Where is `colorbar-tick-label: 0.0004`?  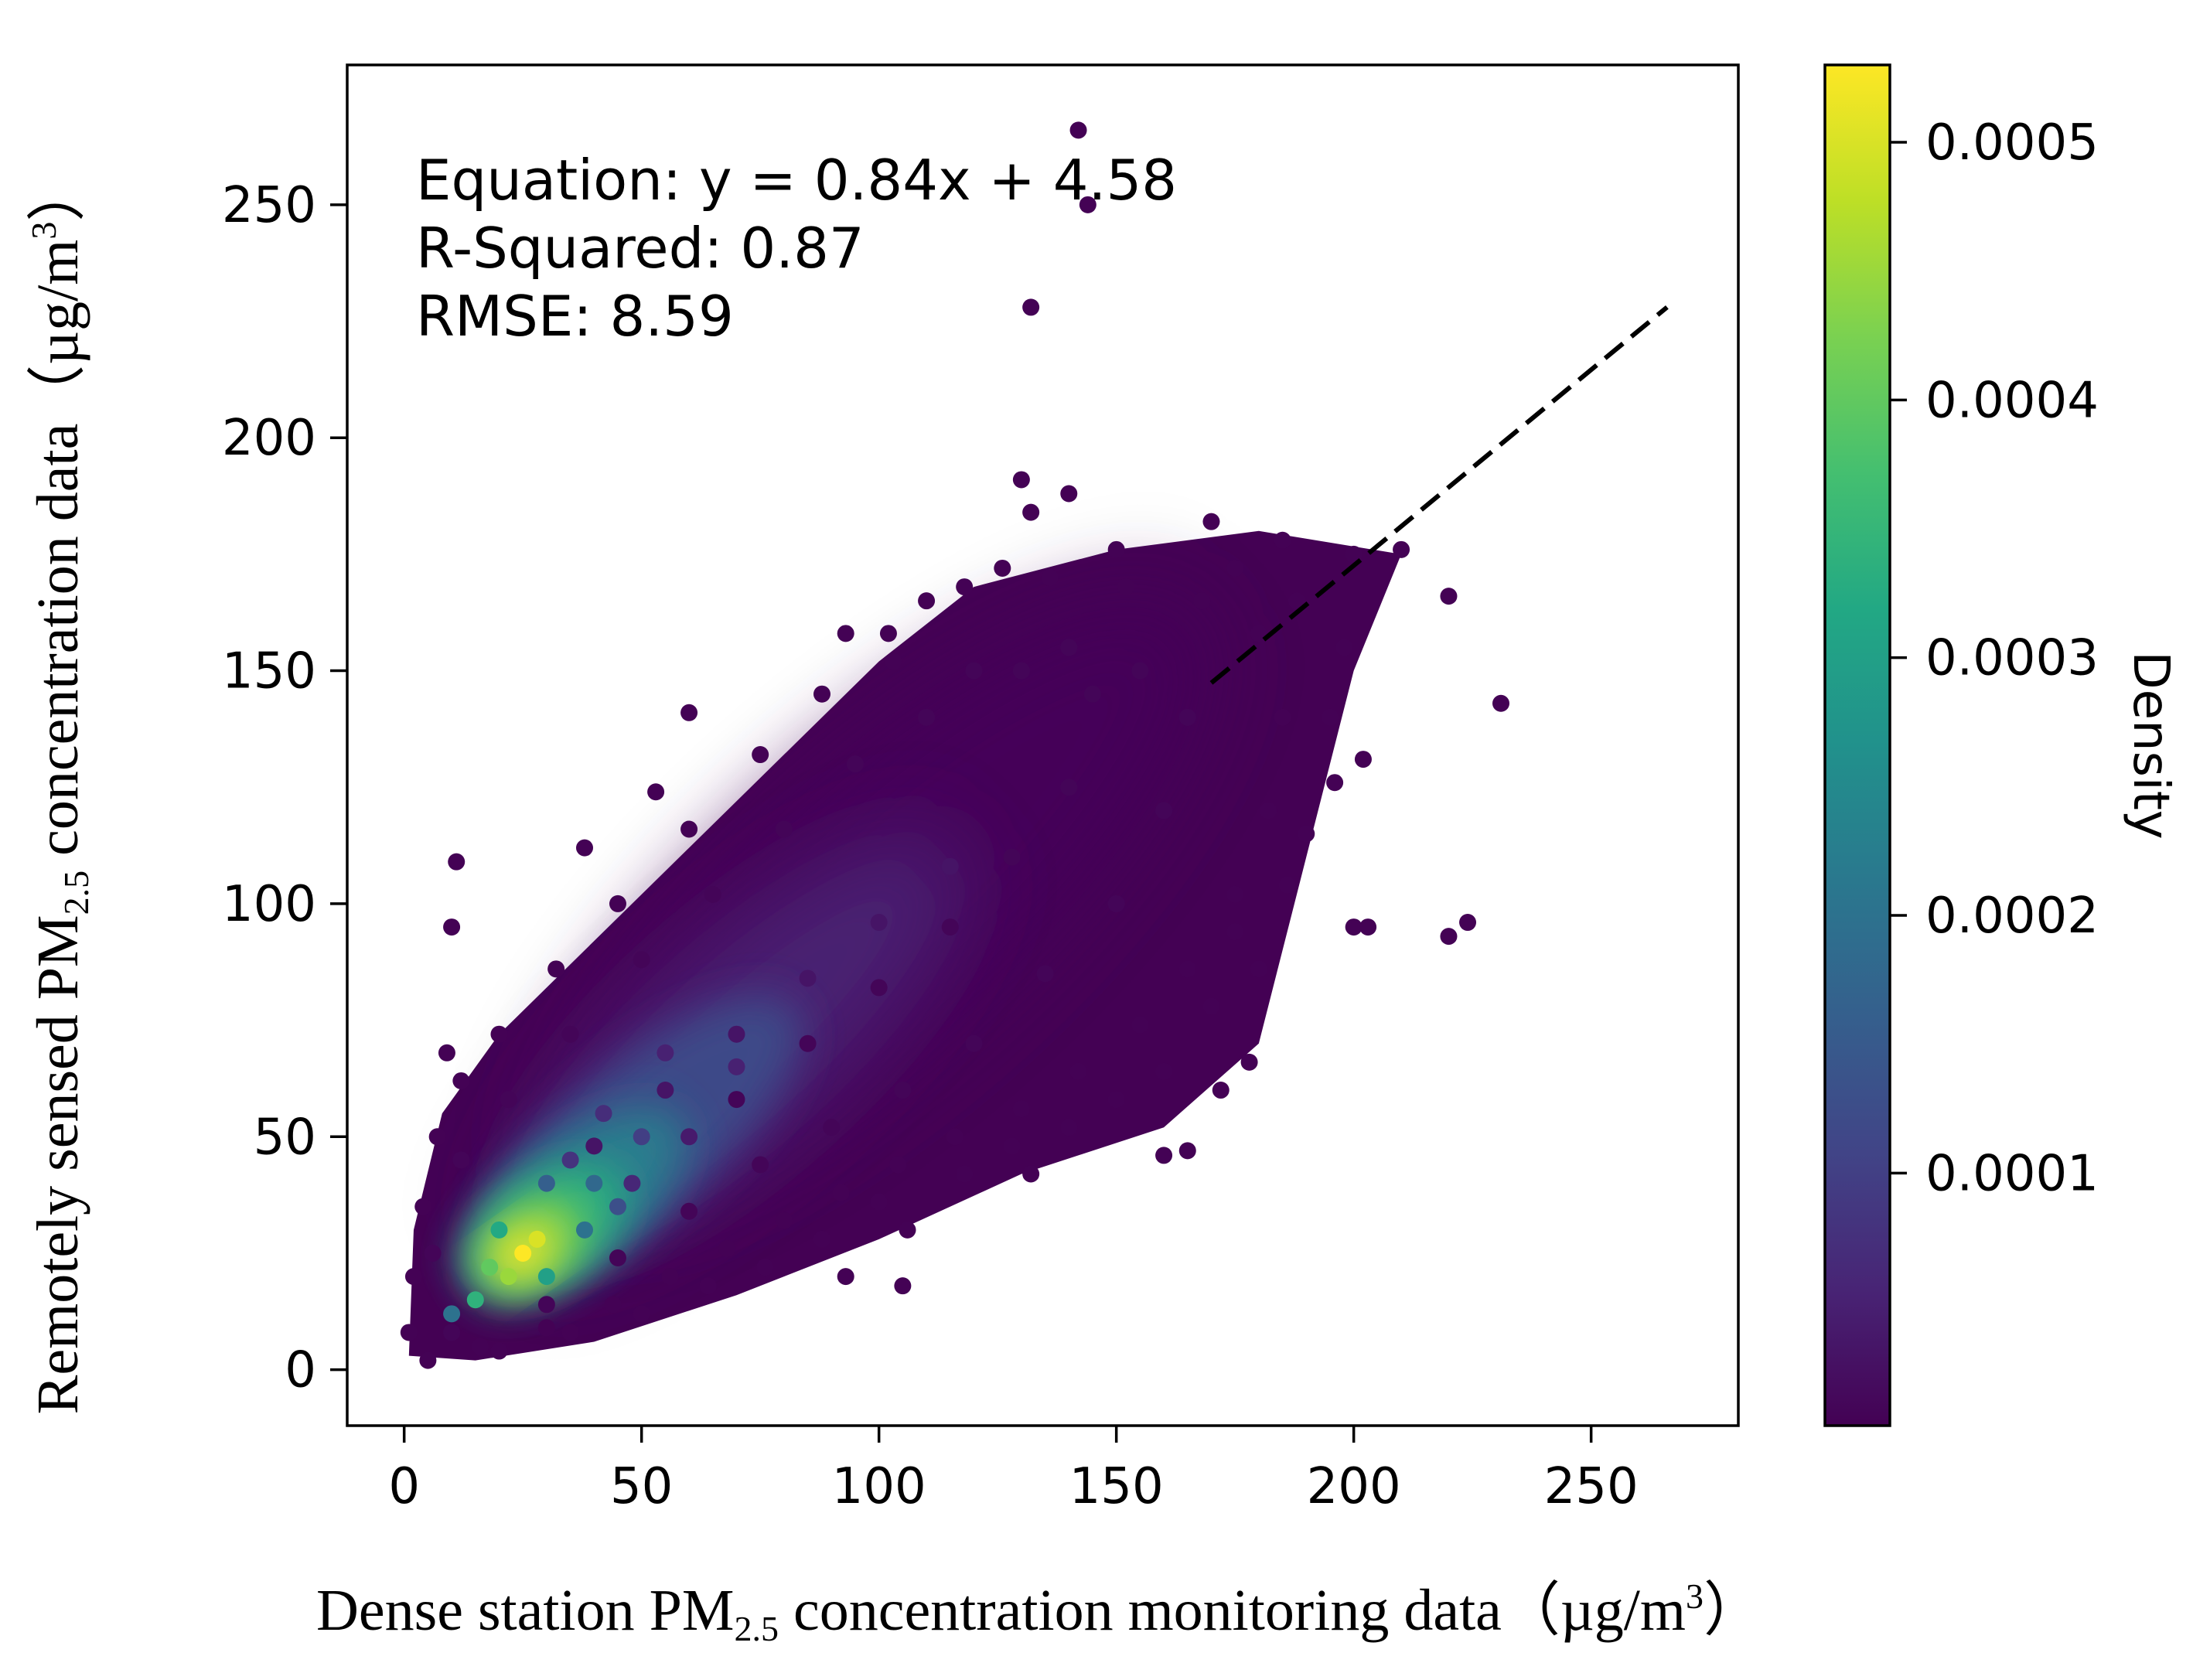 colorbar-tick-label: 0.0004 is located at coordinates (2012, 400).